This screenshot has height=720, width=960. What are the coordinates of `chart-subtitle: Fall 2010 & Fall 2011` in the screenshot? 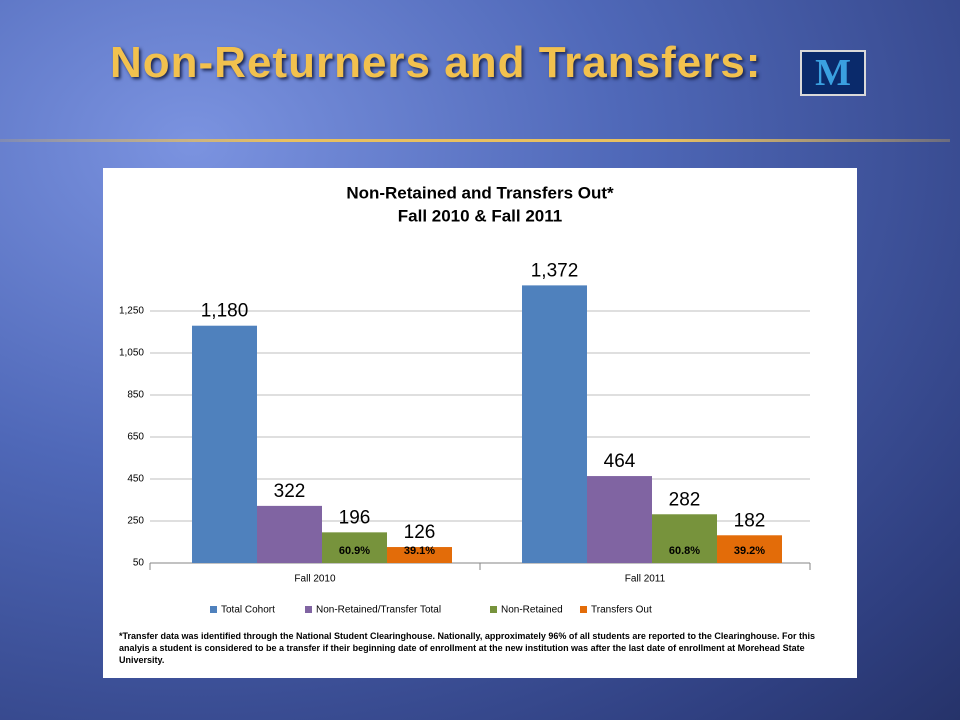 It's located at (480, 215).